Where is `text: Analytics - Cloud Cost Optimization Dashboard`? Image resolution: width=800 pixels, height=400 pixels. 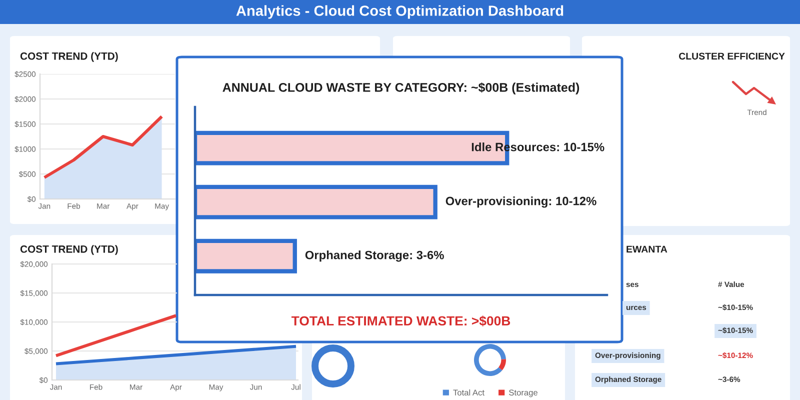 text: Analytics - Cloud Cost Optimization Dashboard is located at coordinates (400, 12).